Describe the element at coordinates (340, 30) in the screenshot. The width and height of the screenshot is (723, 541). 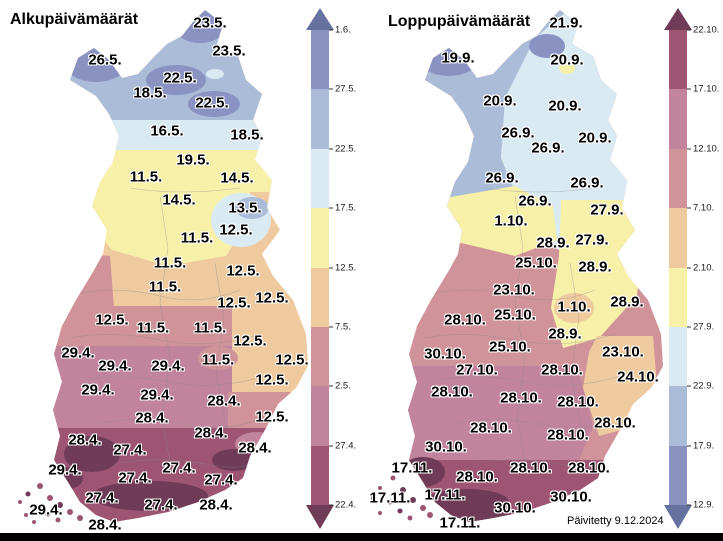
I see `colorbar-tick: 1.6.` at that location.